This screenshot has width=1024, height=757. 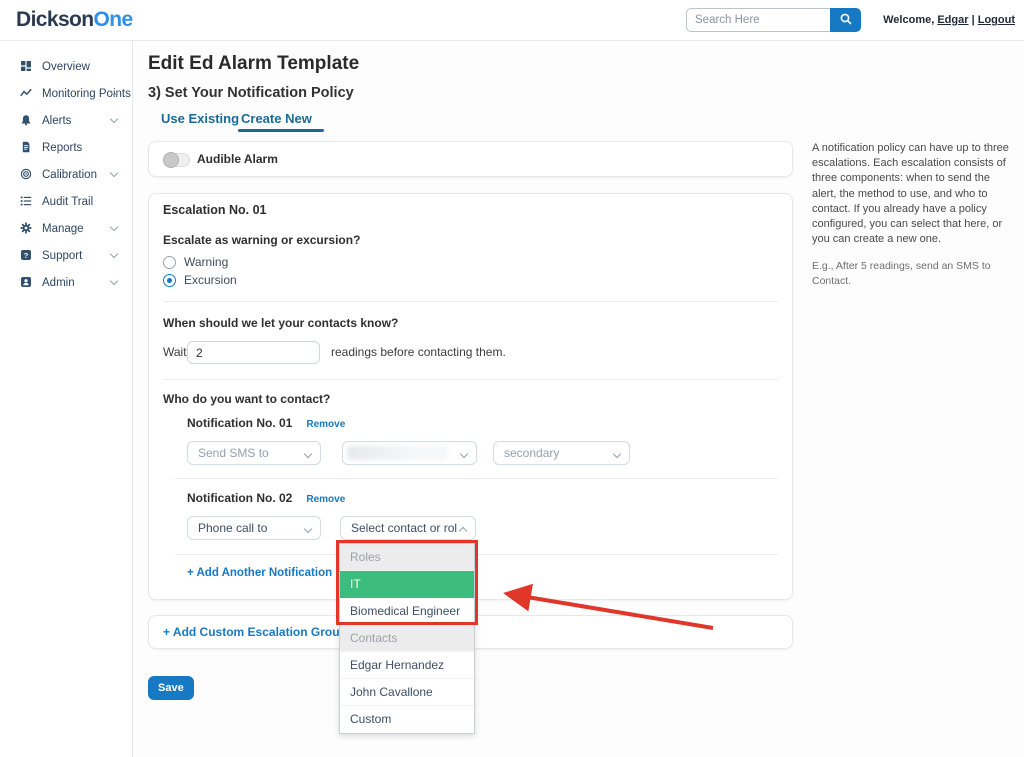 What do you see at coordinates (407, 557) in the screenshot?
I see `dropdown-group-roles: Roles` at bounding box center [407, 557].